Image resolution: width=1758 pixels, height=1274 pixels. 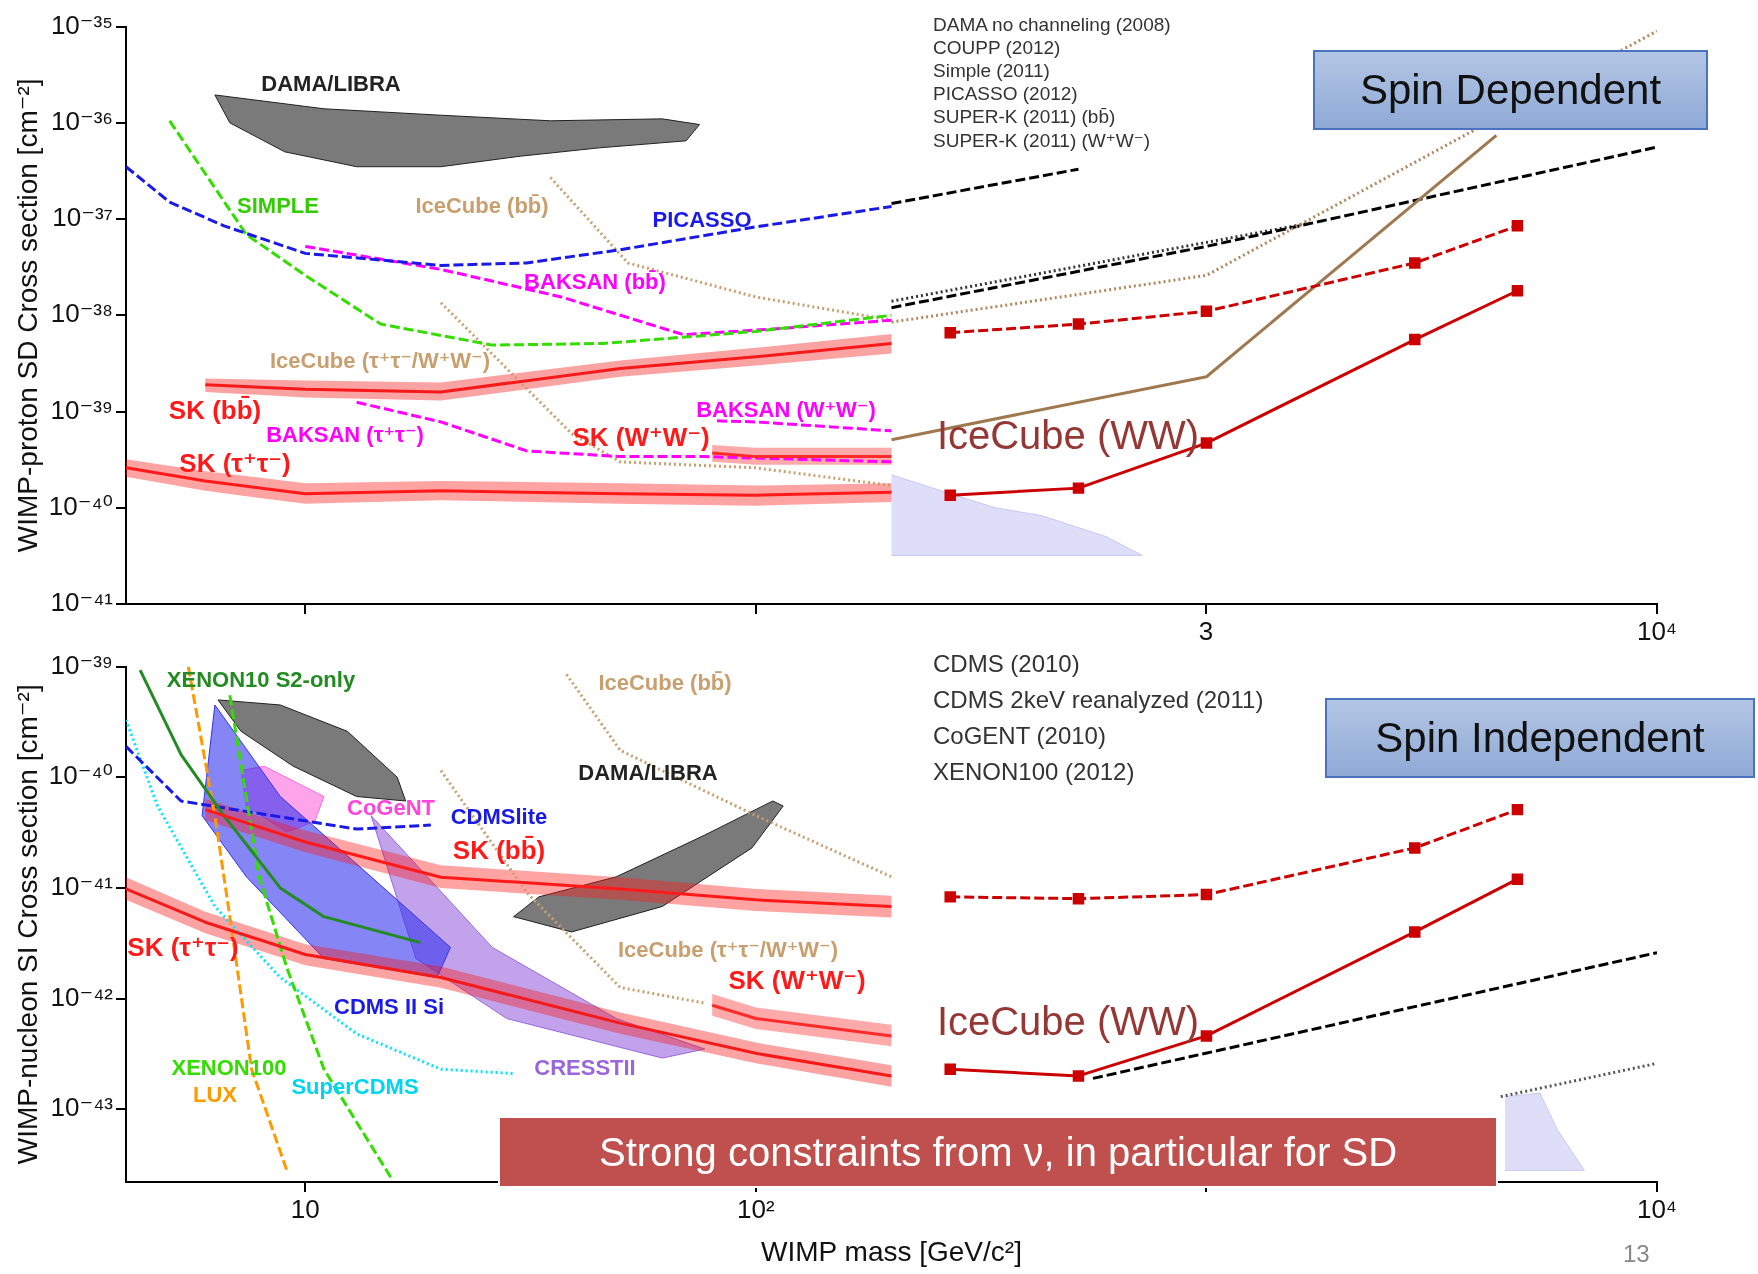 What do you see at coordinates (389, 1007) in the screenshot?
I see `annotation: CDMS II Si` at bounding box center [389, 1007].